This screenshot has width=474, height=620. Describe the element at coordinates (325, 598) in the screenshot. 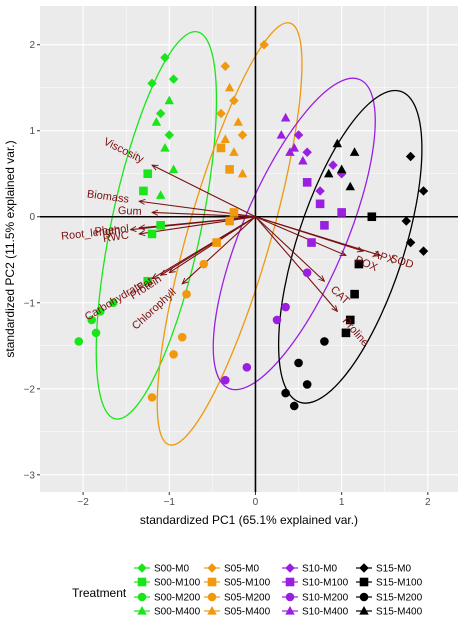

I see `legend-label-s10-m200: S10-M200` at that location.